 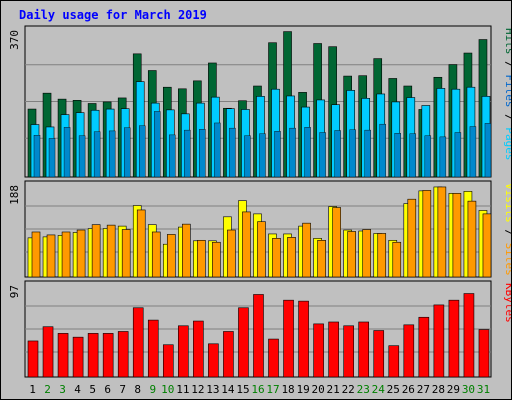 I want to click on day-label-16: 16, so click(x=257, y=389).